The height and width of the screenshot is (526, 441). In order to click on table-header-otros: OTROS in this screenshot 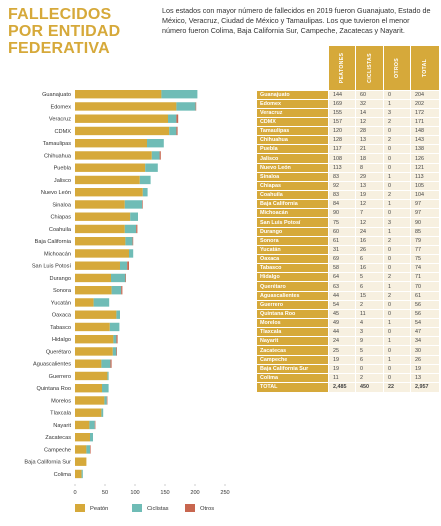, I will do `click(397, 68)`.